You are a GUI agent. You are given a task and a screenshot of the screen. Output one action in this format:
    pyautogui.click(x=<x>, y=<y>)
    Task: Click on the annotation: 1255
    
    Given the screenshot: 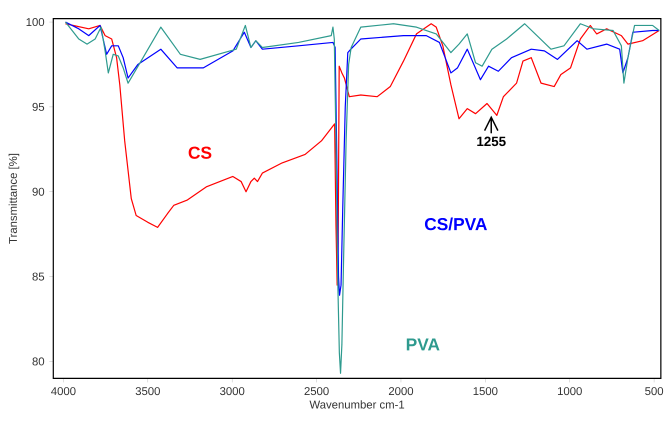 What is the action you would take?
    pyautogui.click(x=491, y=141)
    